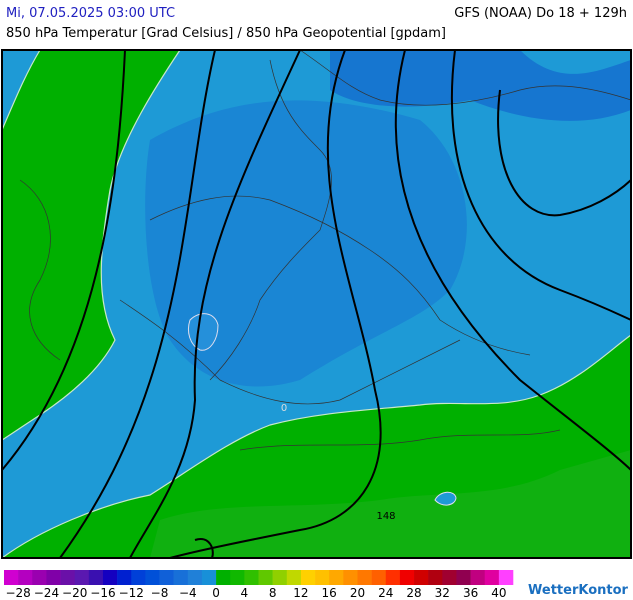  What do you see at coordinates (74, 593) in the screenshot?
I see `legend-label: −20` at bounding box center [74, 593].